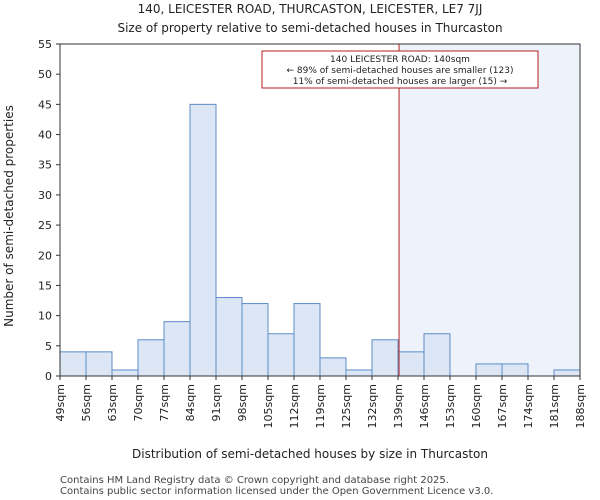 Image resolution: width=600 pixels, height=500 pixels. What do you see at coordinates (242, 402) in the screenshot?
I see `x-tick-label: 98sqm` at bounding box center [242, 402].